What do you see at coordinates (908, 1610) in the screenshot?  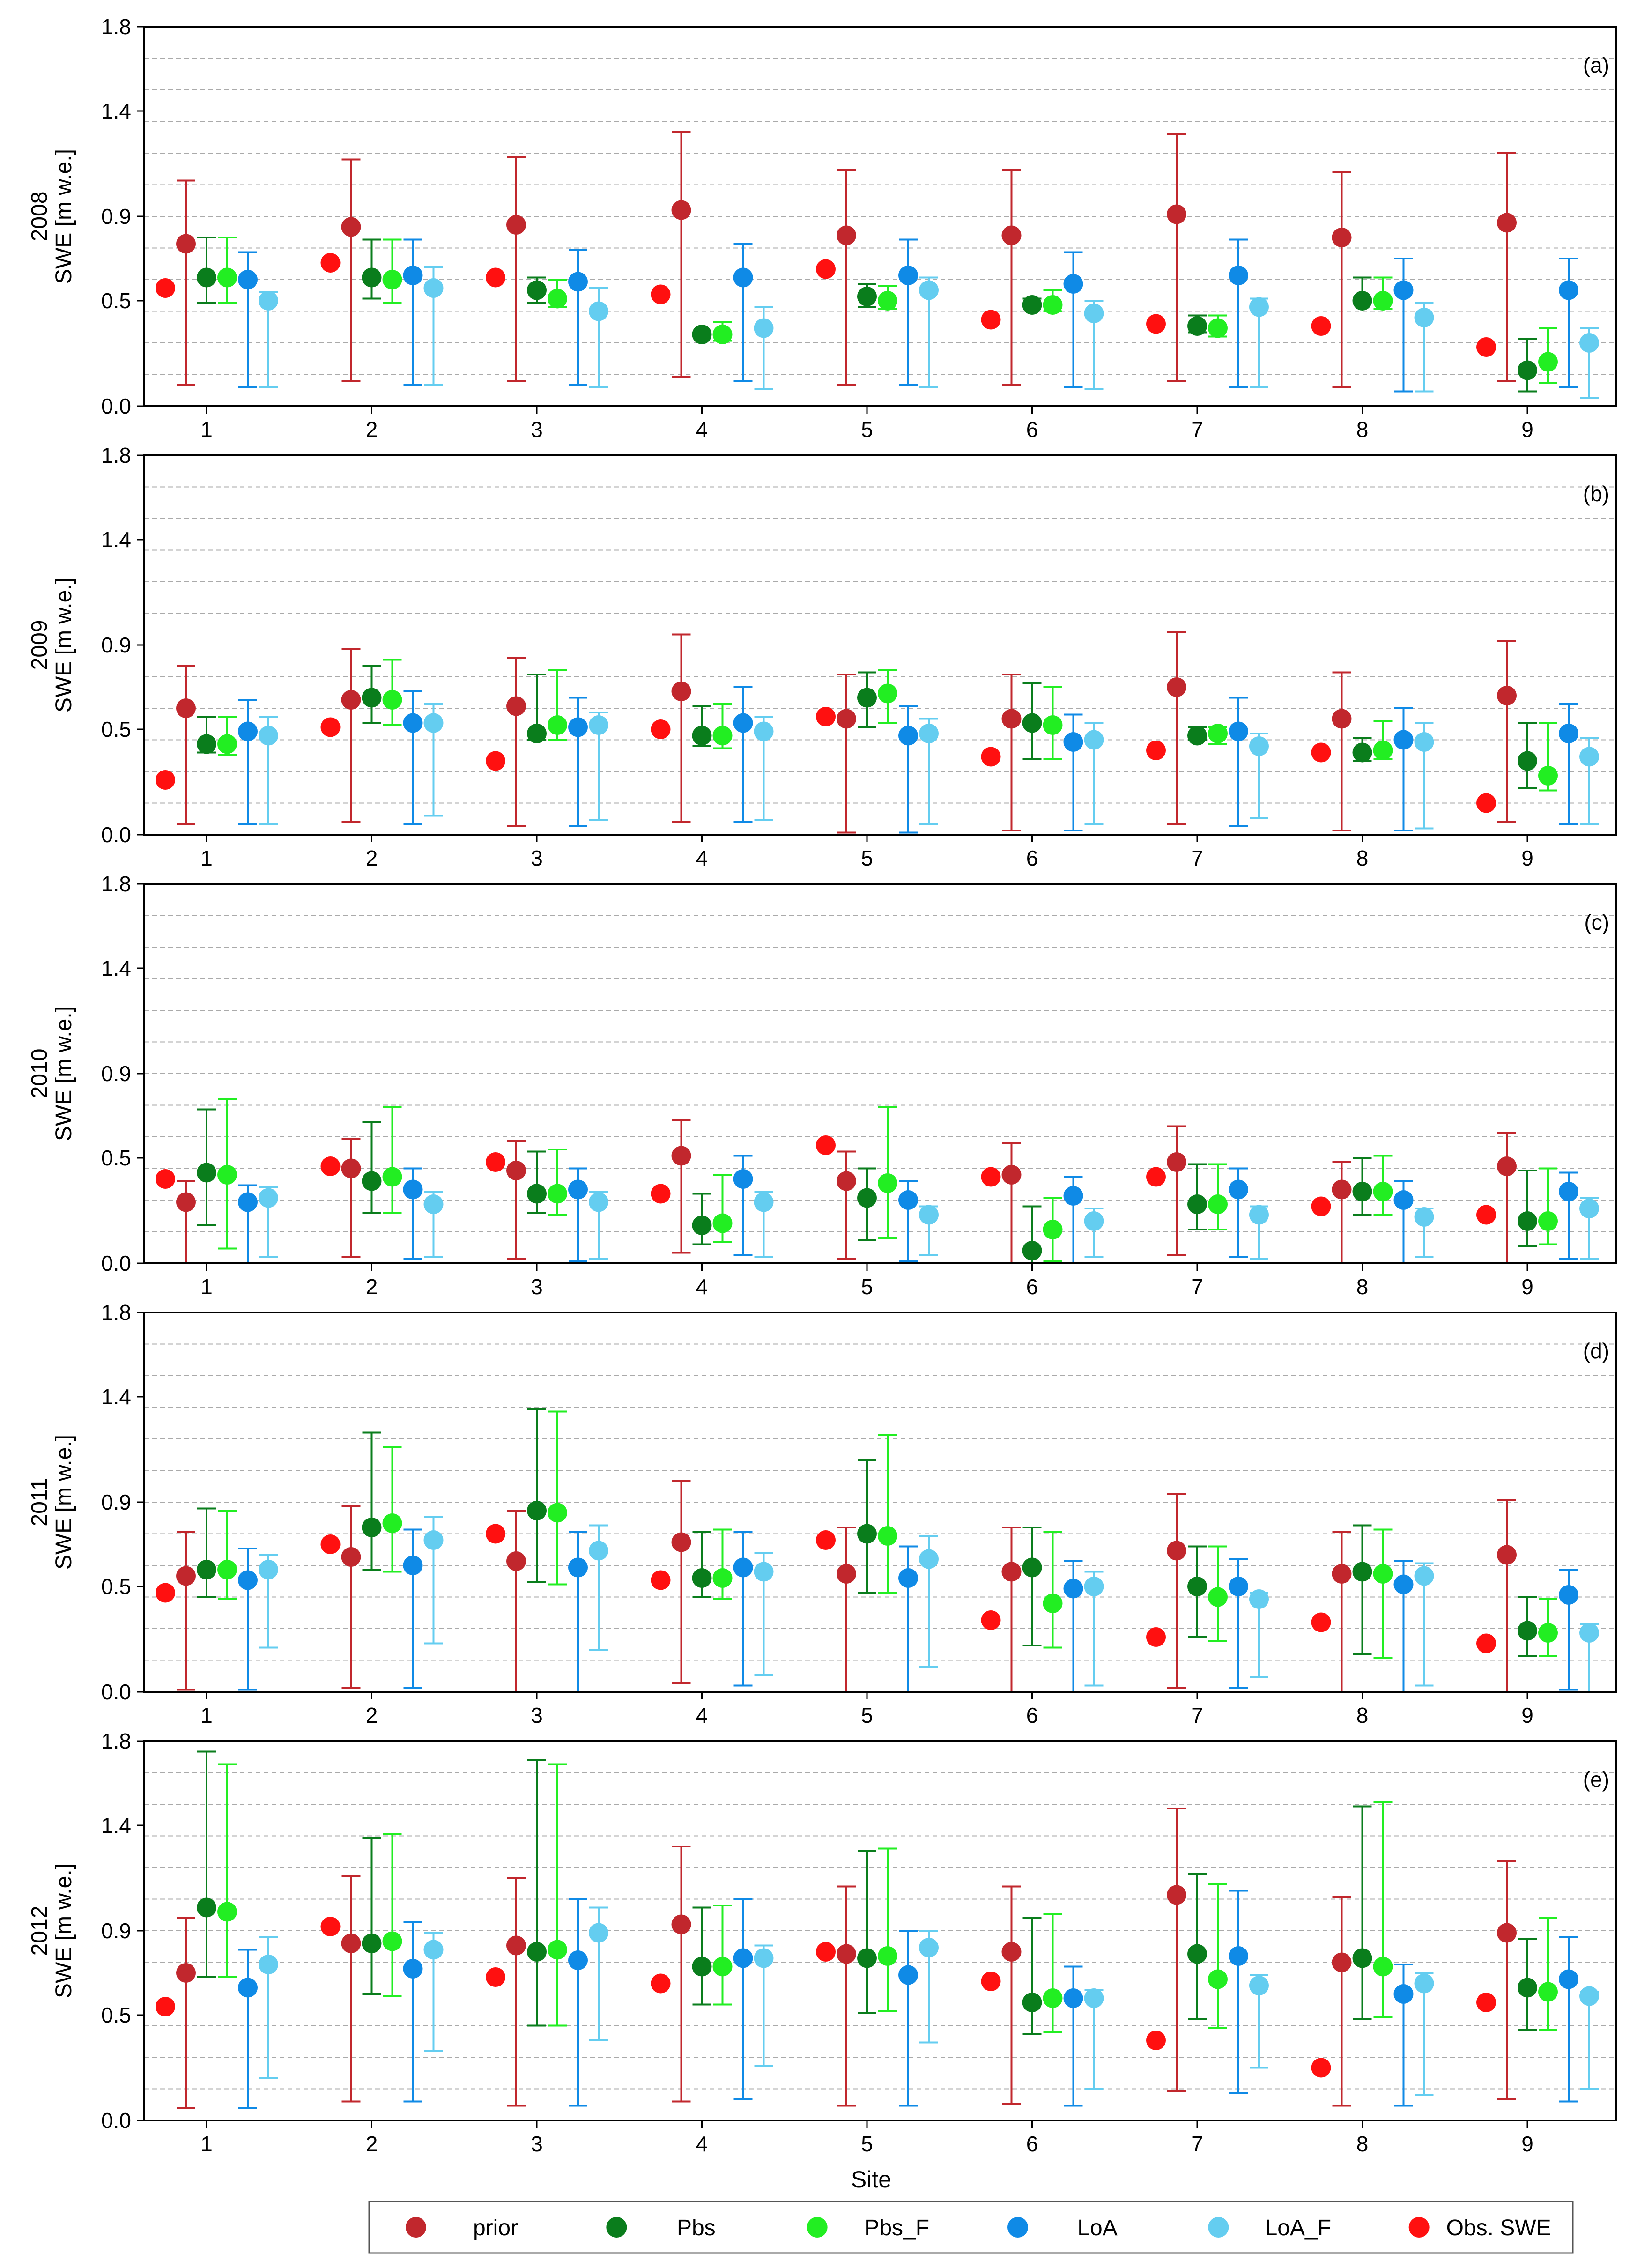 I see `series-loa` at bounding box center [908, 1610].